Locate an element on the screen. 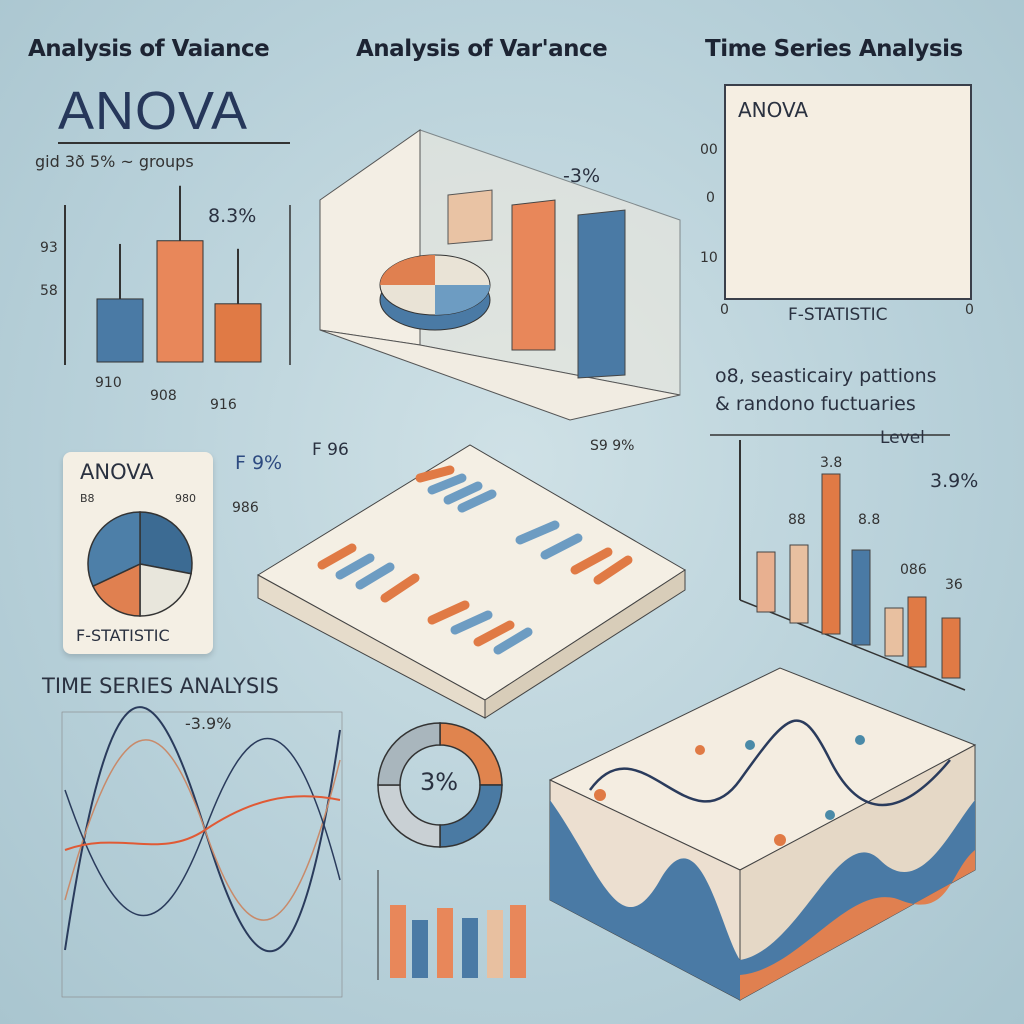 This screenshot has width=1024, height=1024. center-percent: -3% is located at coordinates (581, 176).